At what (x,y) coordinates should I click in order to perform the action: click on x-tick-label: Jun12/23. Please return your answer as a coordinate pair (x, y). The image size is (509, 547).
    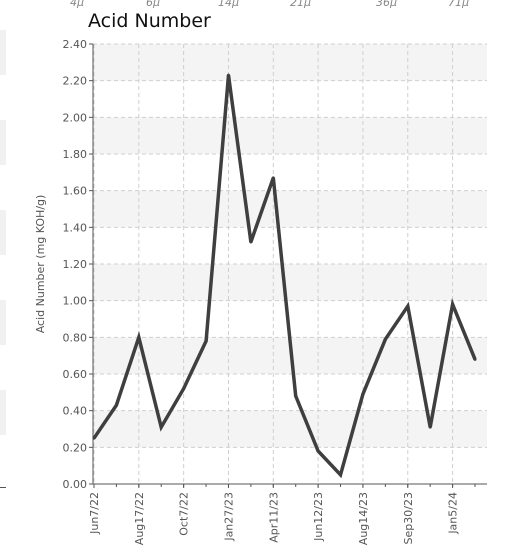
    Looking at the image, I should click on (318, 517).